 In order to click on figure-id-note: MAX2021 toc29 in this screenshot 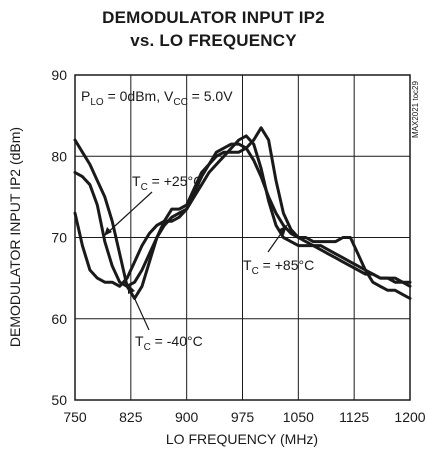, I will do `click(415, 109)`.